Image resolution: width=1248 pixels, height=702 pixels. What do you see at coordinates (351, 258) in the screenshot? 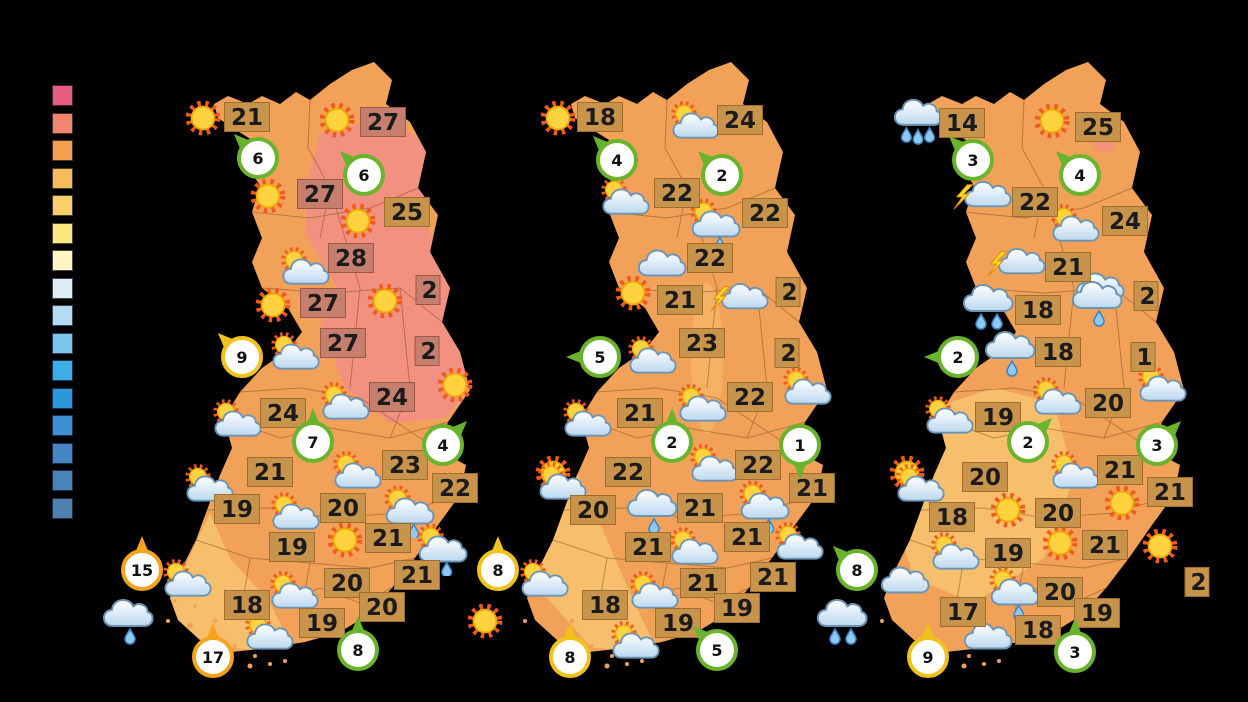
I see `temperature-label: 28` at bounding box center [351, 258].